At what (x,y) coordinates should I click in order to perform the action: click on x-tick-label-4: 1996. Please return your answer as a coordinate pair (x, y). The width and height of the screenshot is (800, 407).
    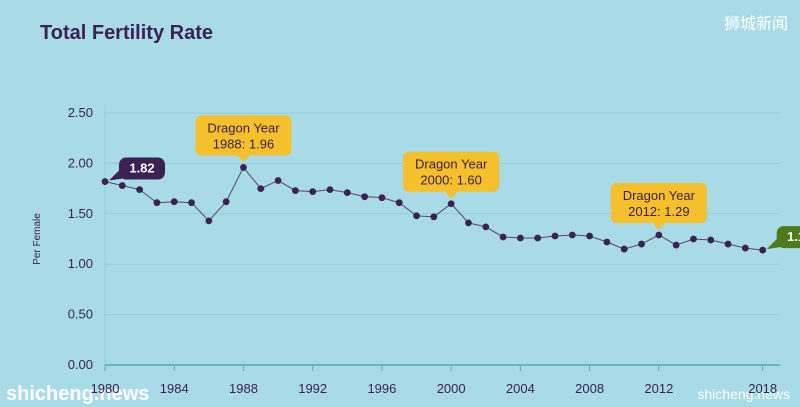
    Looking at the image, I should click on (381, 388).